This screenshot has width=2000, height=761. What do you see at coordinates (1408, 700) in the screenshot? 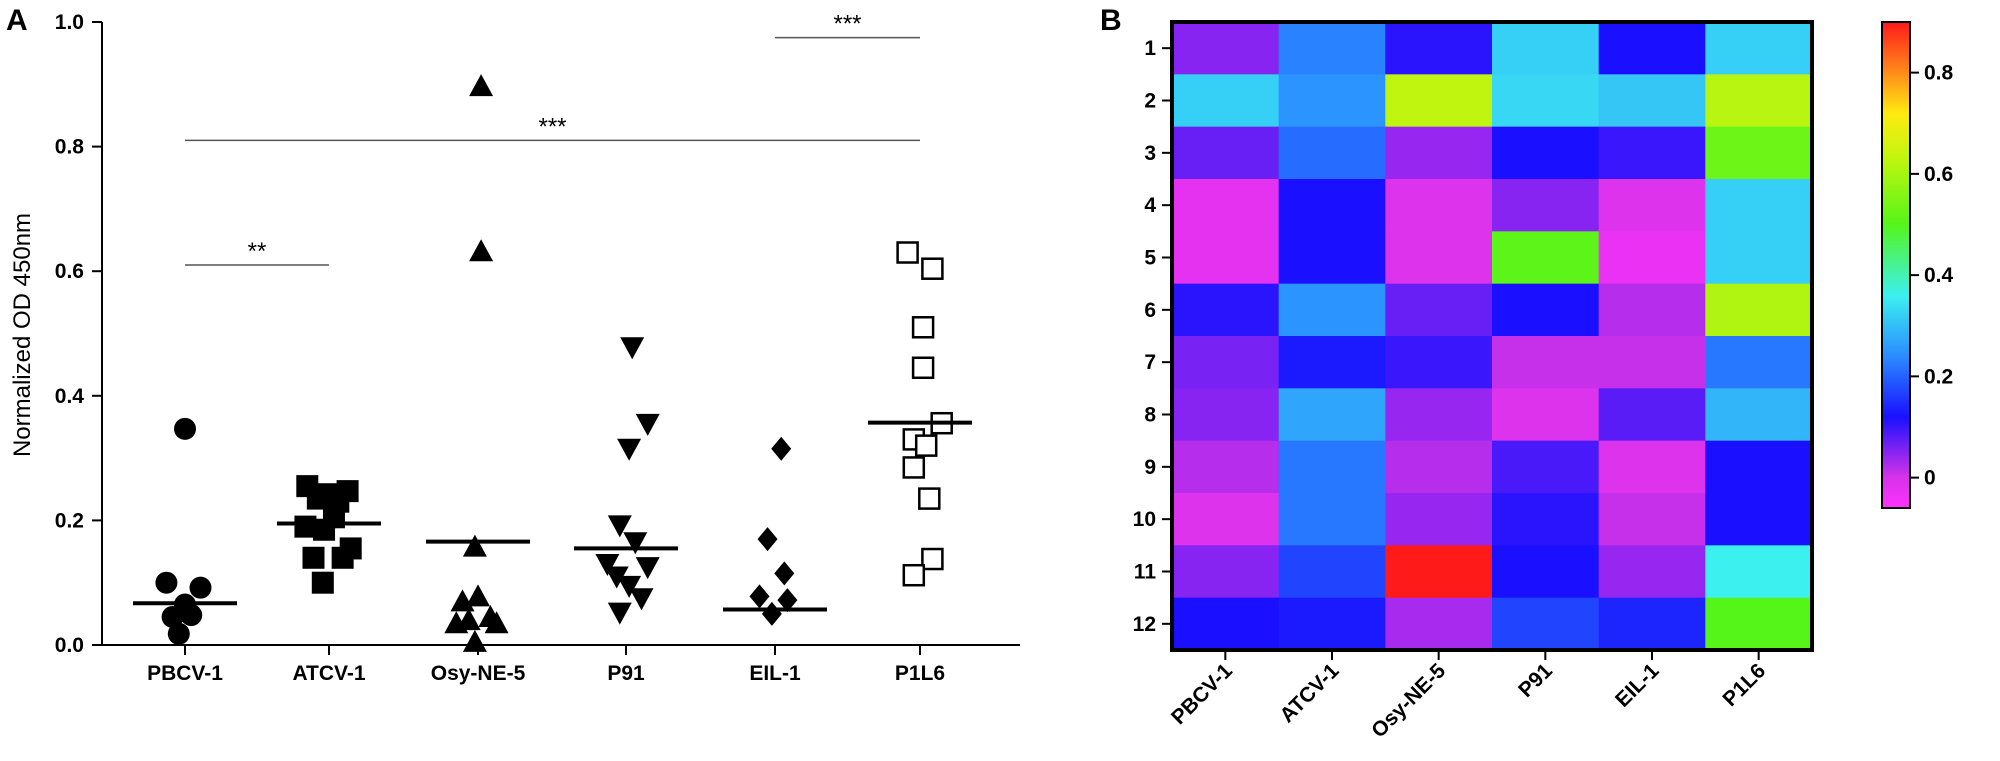
I see `column-label: Osy-NE-5` at bounding box center [1408, 700].